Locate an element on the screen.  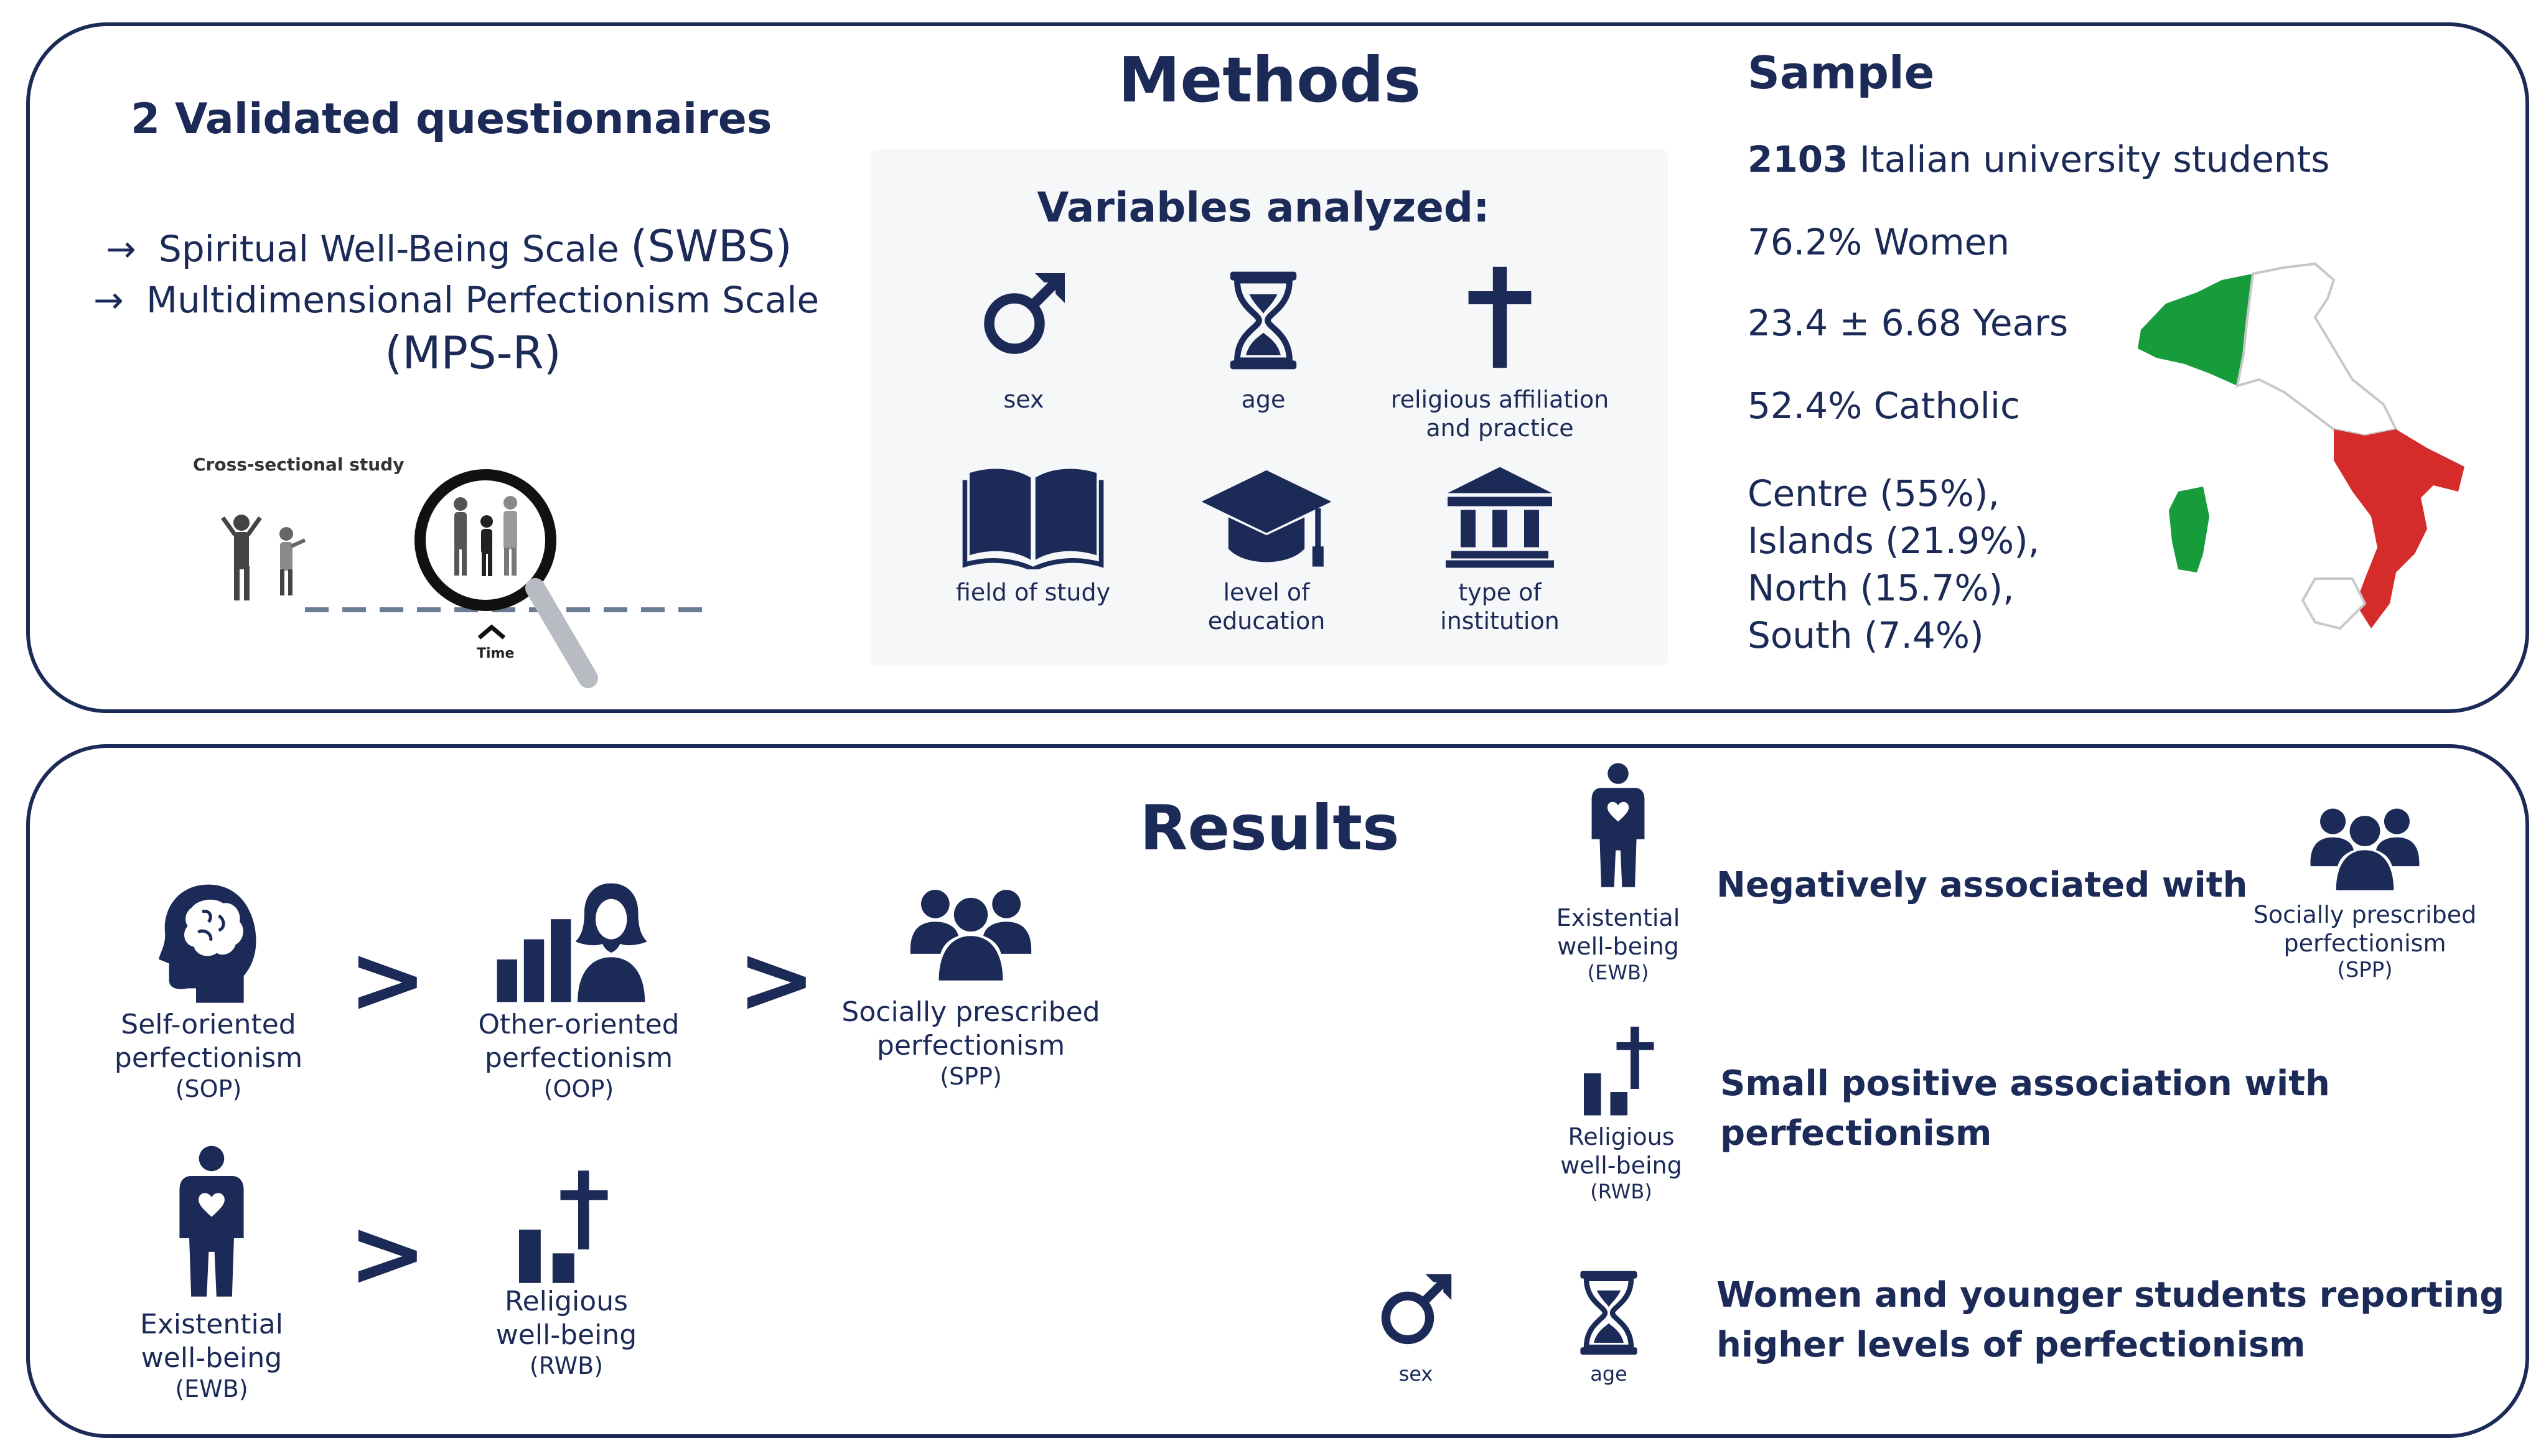
variable-religious: religious affiliation and practice is located at coordinates (1500, 354).